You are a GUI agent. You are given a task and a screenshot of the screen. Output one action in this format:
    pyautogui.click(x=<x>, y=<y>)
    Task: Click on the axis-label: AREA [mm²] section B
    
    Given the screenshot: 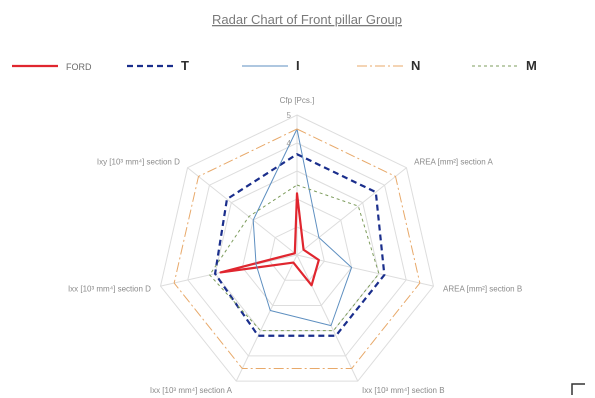 What is the action you would take?
    pyautogui.click(x=482, y=288)
    